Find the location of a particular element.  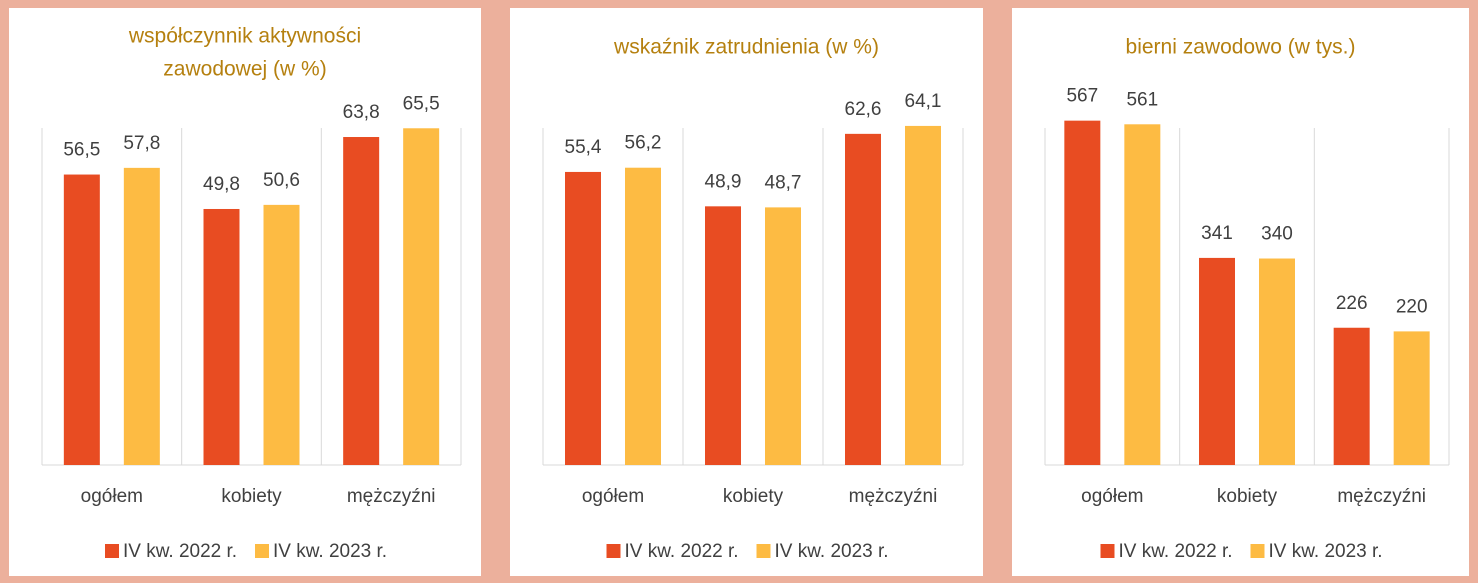

data-label: 57,8 is located at coordinates (141, 143).